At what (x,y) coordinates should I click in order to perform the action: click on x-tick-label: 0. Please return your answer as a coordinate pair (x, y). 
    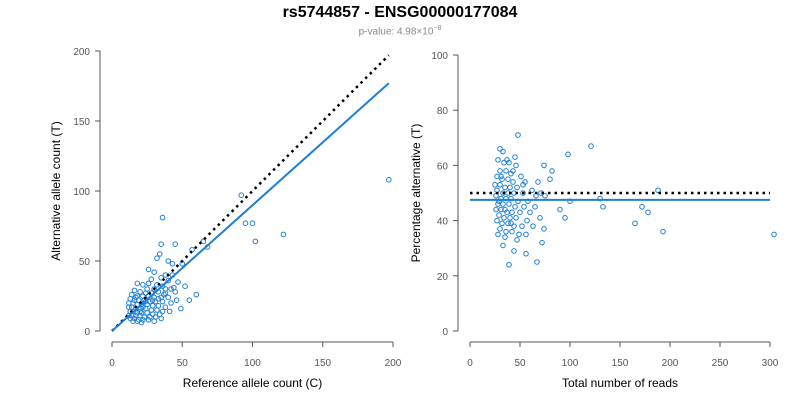
    Looking at the image, I should click on (112, 363).